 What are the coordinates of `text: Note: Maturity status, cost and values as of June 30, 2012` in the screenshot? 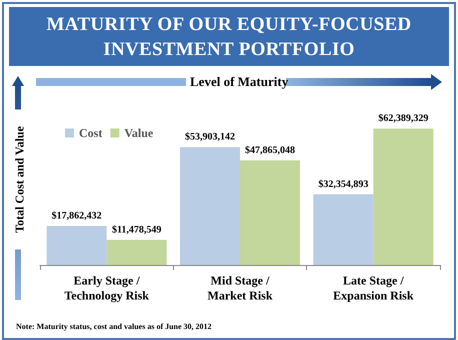 It's located at (114, 326).